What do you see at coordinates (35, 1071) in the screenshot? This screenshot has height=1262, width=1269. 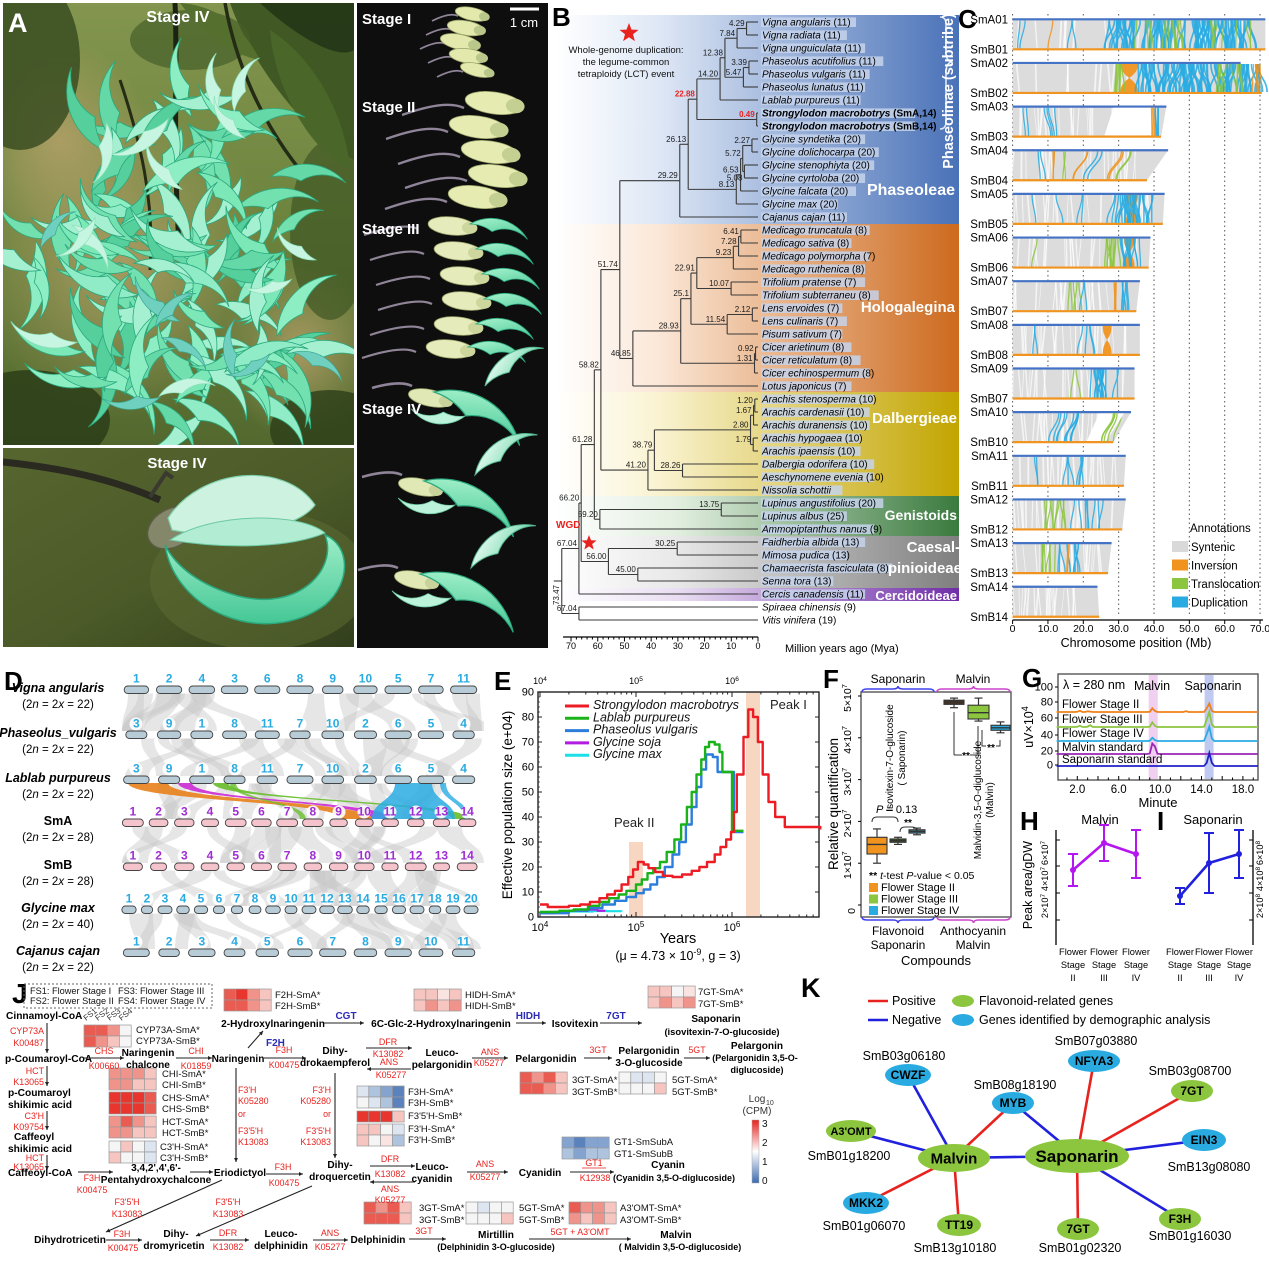 I see `svg-text: HCT` at bounding box center [35, 1071].